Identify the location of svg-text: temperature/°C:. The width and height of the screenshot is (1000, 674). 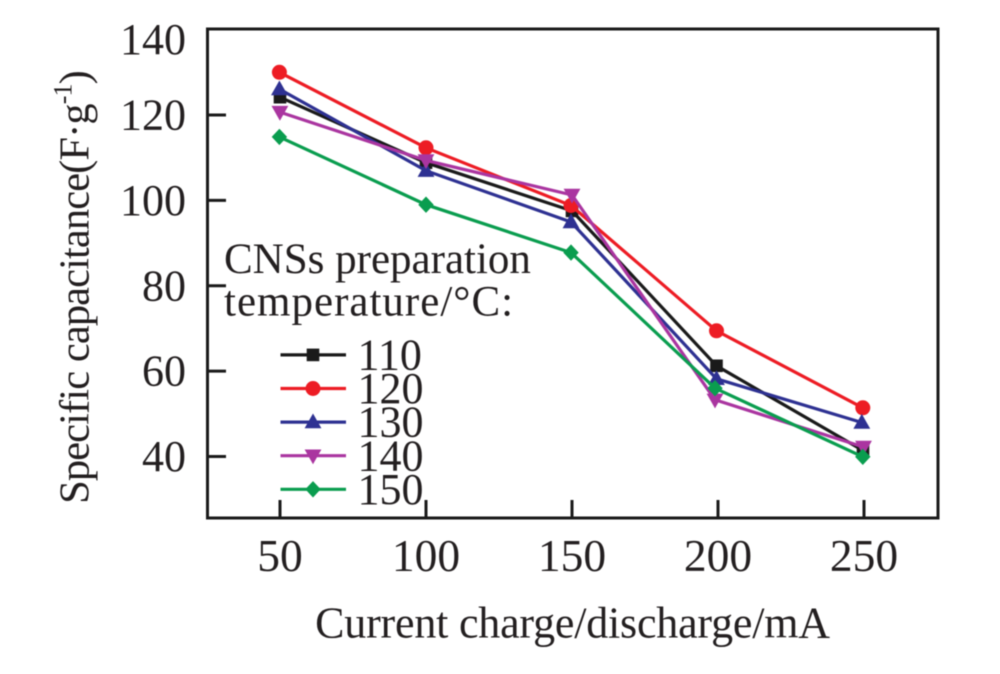
(369, 302).